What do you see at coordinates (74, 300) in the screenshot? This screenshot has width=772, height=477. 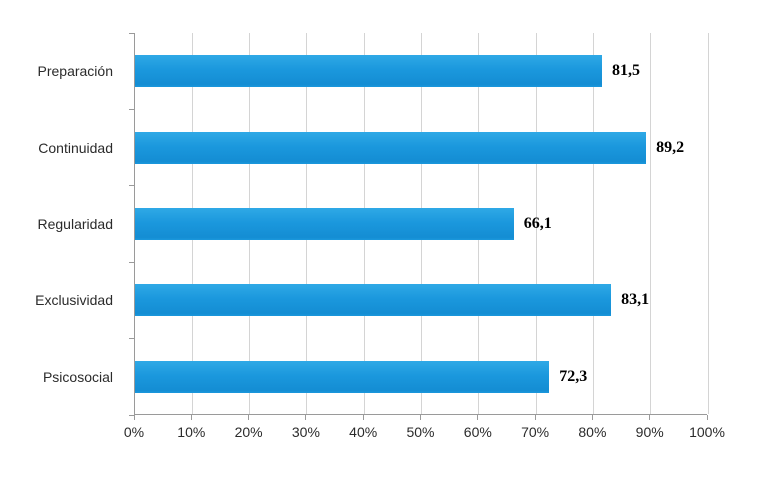 I see `category-label-exclusividad: Exclusividad` at bounding box center [74, 300].